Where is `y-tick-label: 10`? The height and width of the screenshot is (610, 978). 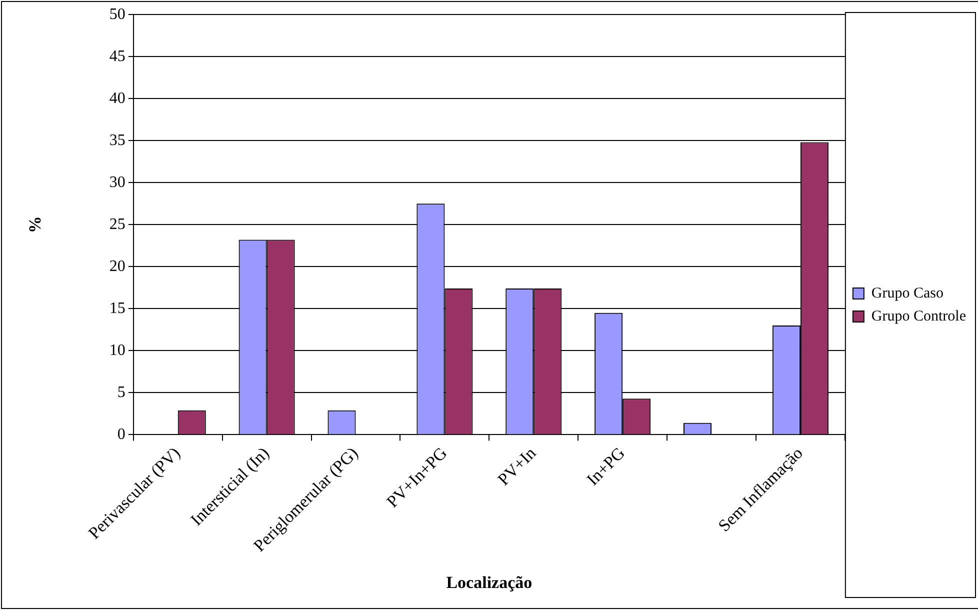
y-tick-label: 10 is located at coordinates (117, 350).